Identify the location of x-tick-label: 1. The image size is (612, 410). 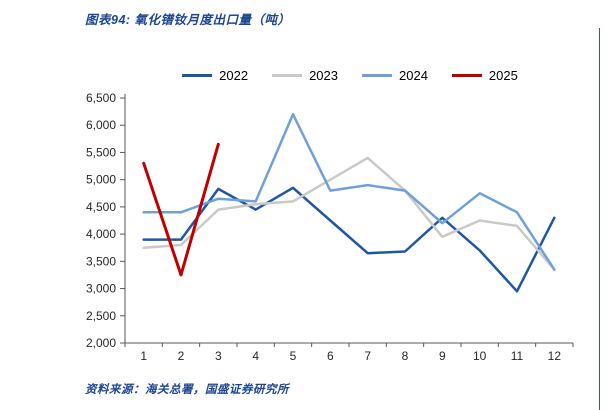
(143, 356).